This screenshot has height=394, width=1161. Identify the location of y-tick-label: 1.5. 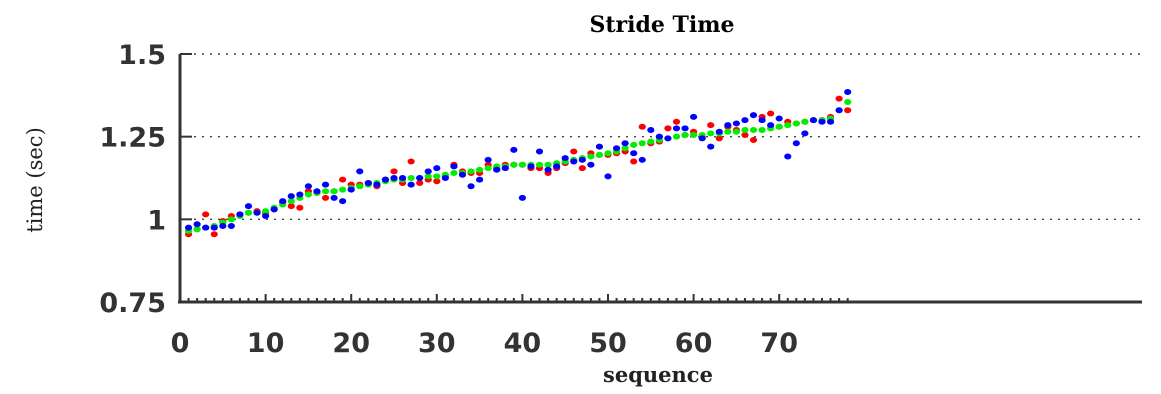
(142, 55).